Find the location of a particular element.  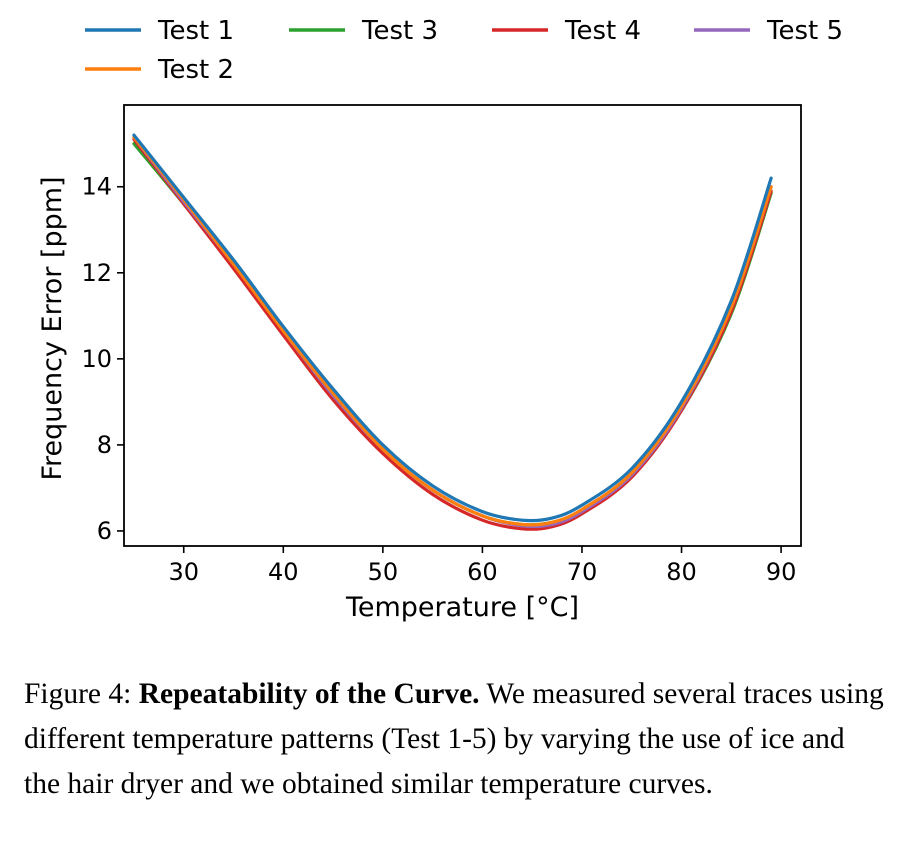

x-axis: 30 40 50 60 70 80 90 is located at coordinates (482, 566).